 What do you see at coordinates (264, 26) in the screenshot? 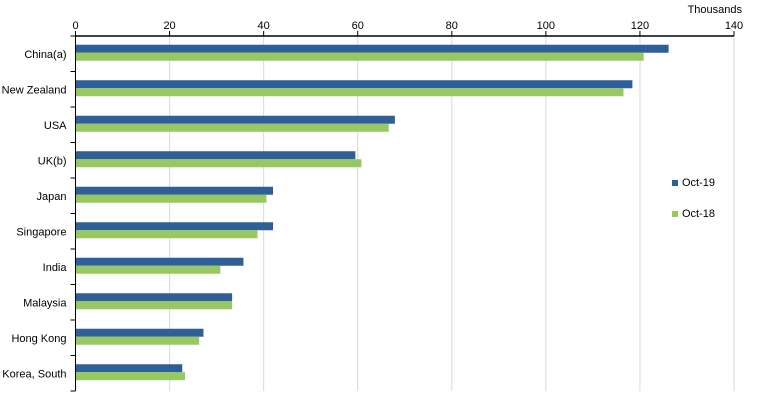
I see `x-tick-label: 40` at bounding box center [264, 26].